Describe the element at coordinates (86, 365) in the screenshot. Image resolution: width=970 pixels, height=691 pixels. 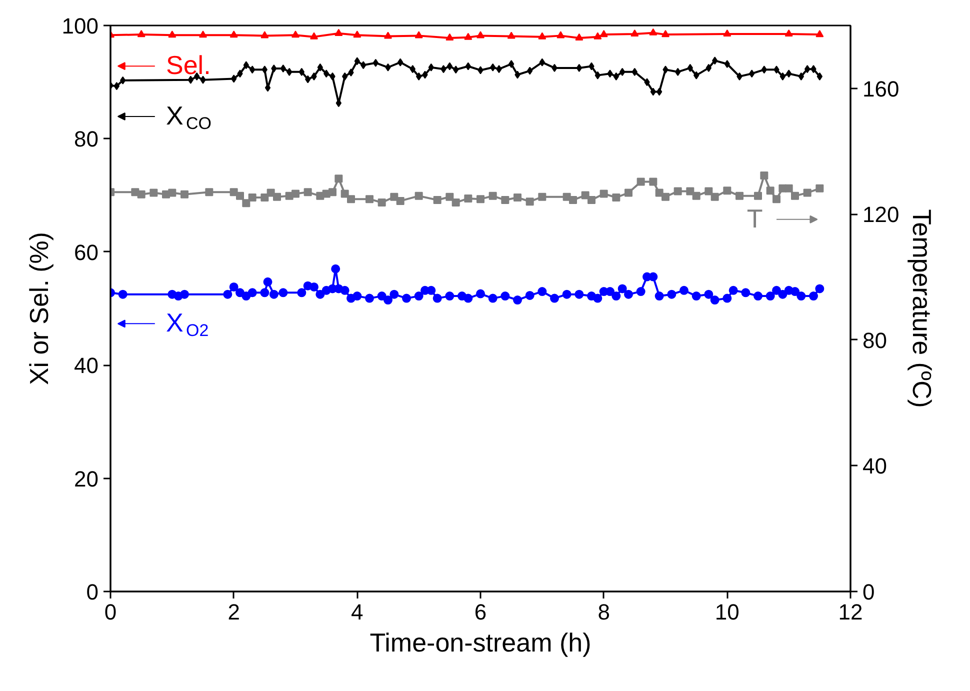
I see `y-tick-label: 40` at that location.